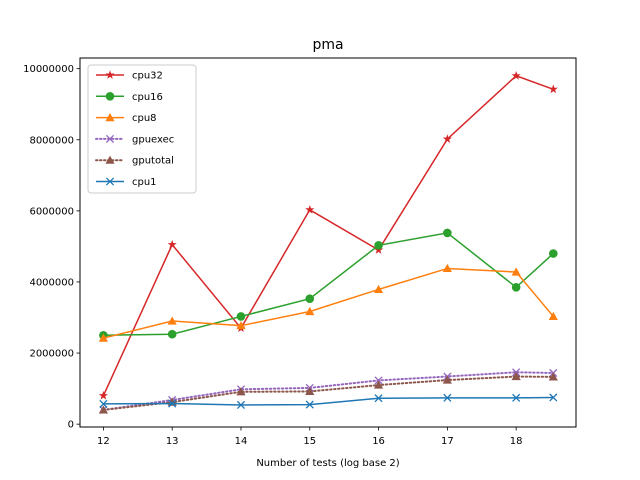 This screenshot has width=640, height=480. Describe the element at coordinates (51, 247) in the screenshot. I see `y-axis: 0 2000000 4000000 6000000 8000000 10000000` at that location.